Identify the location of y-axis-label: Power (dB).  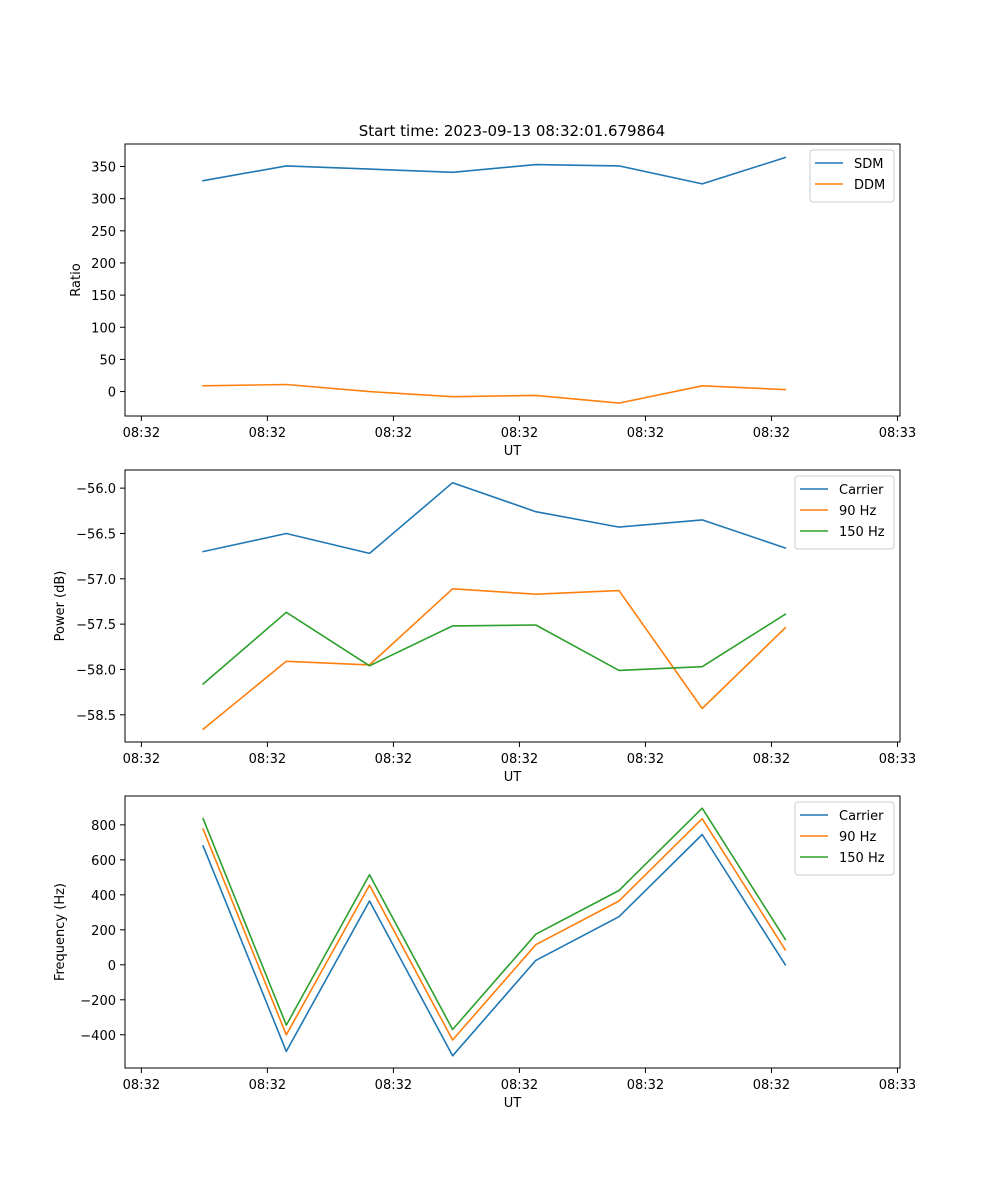
(60, 606).